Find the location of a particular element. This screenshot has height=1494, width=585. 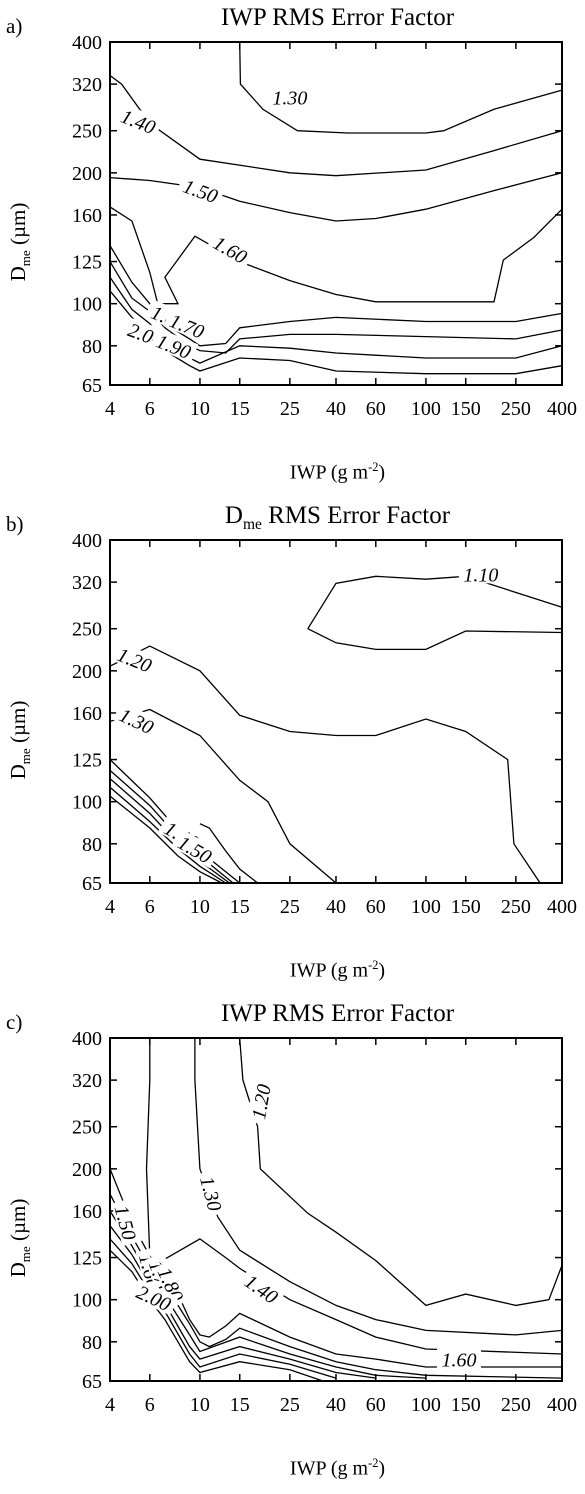

contour-label: 1.50 is located at coordinates (125, 1223).